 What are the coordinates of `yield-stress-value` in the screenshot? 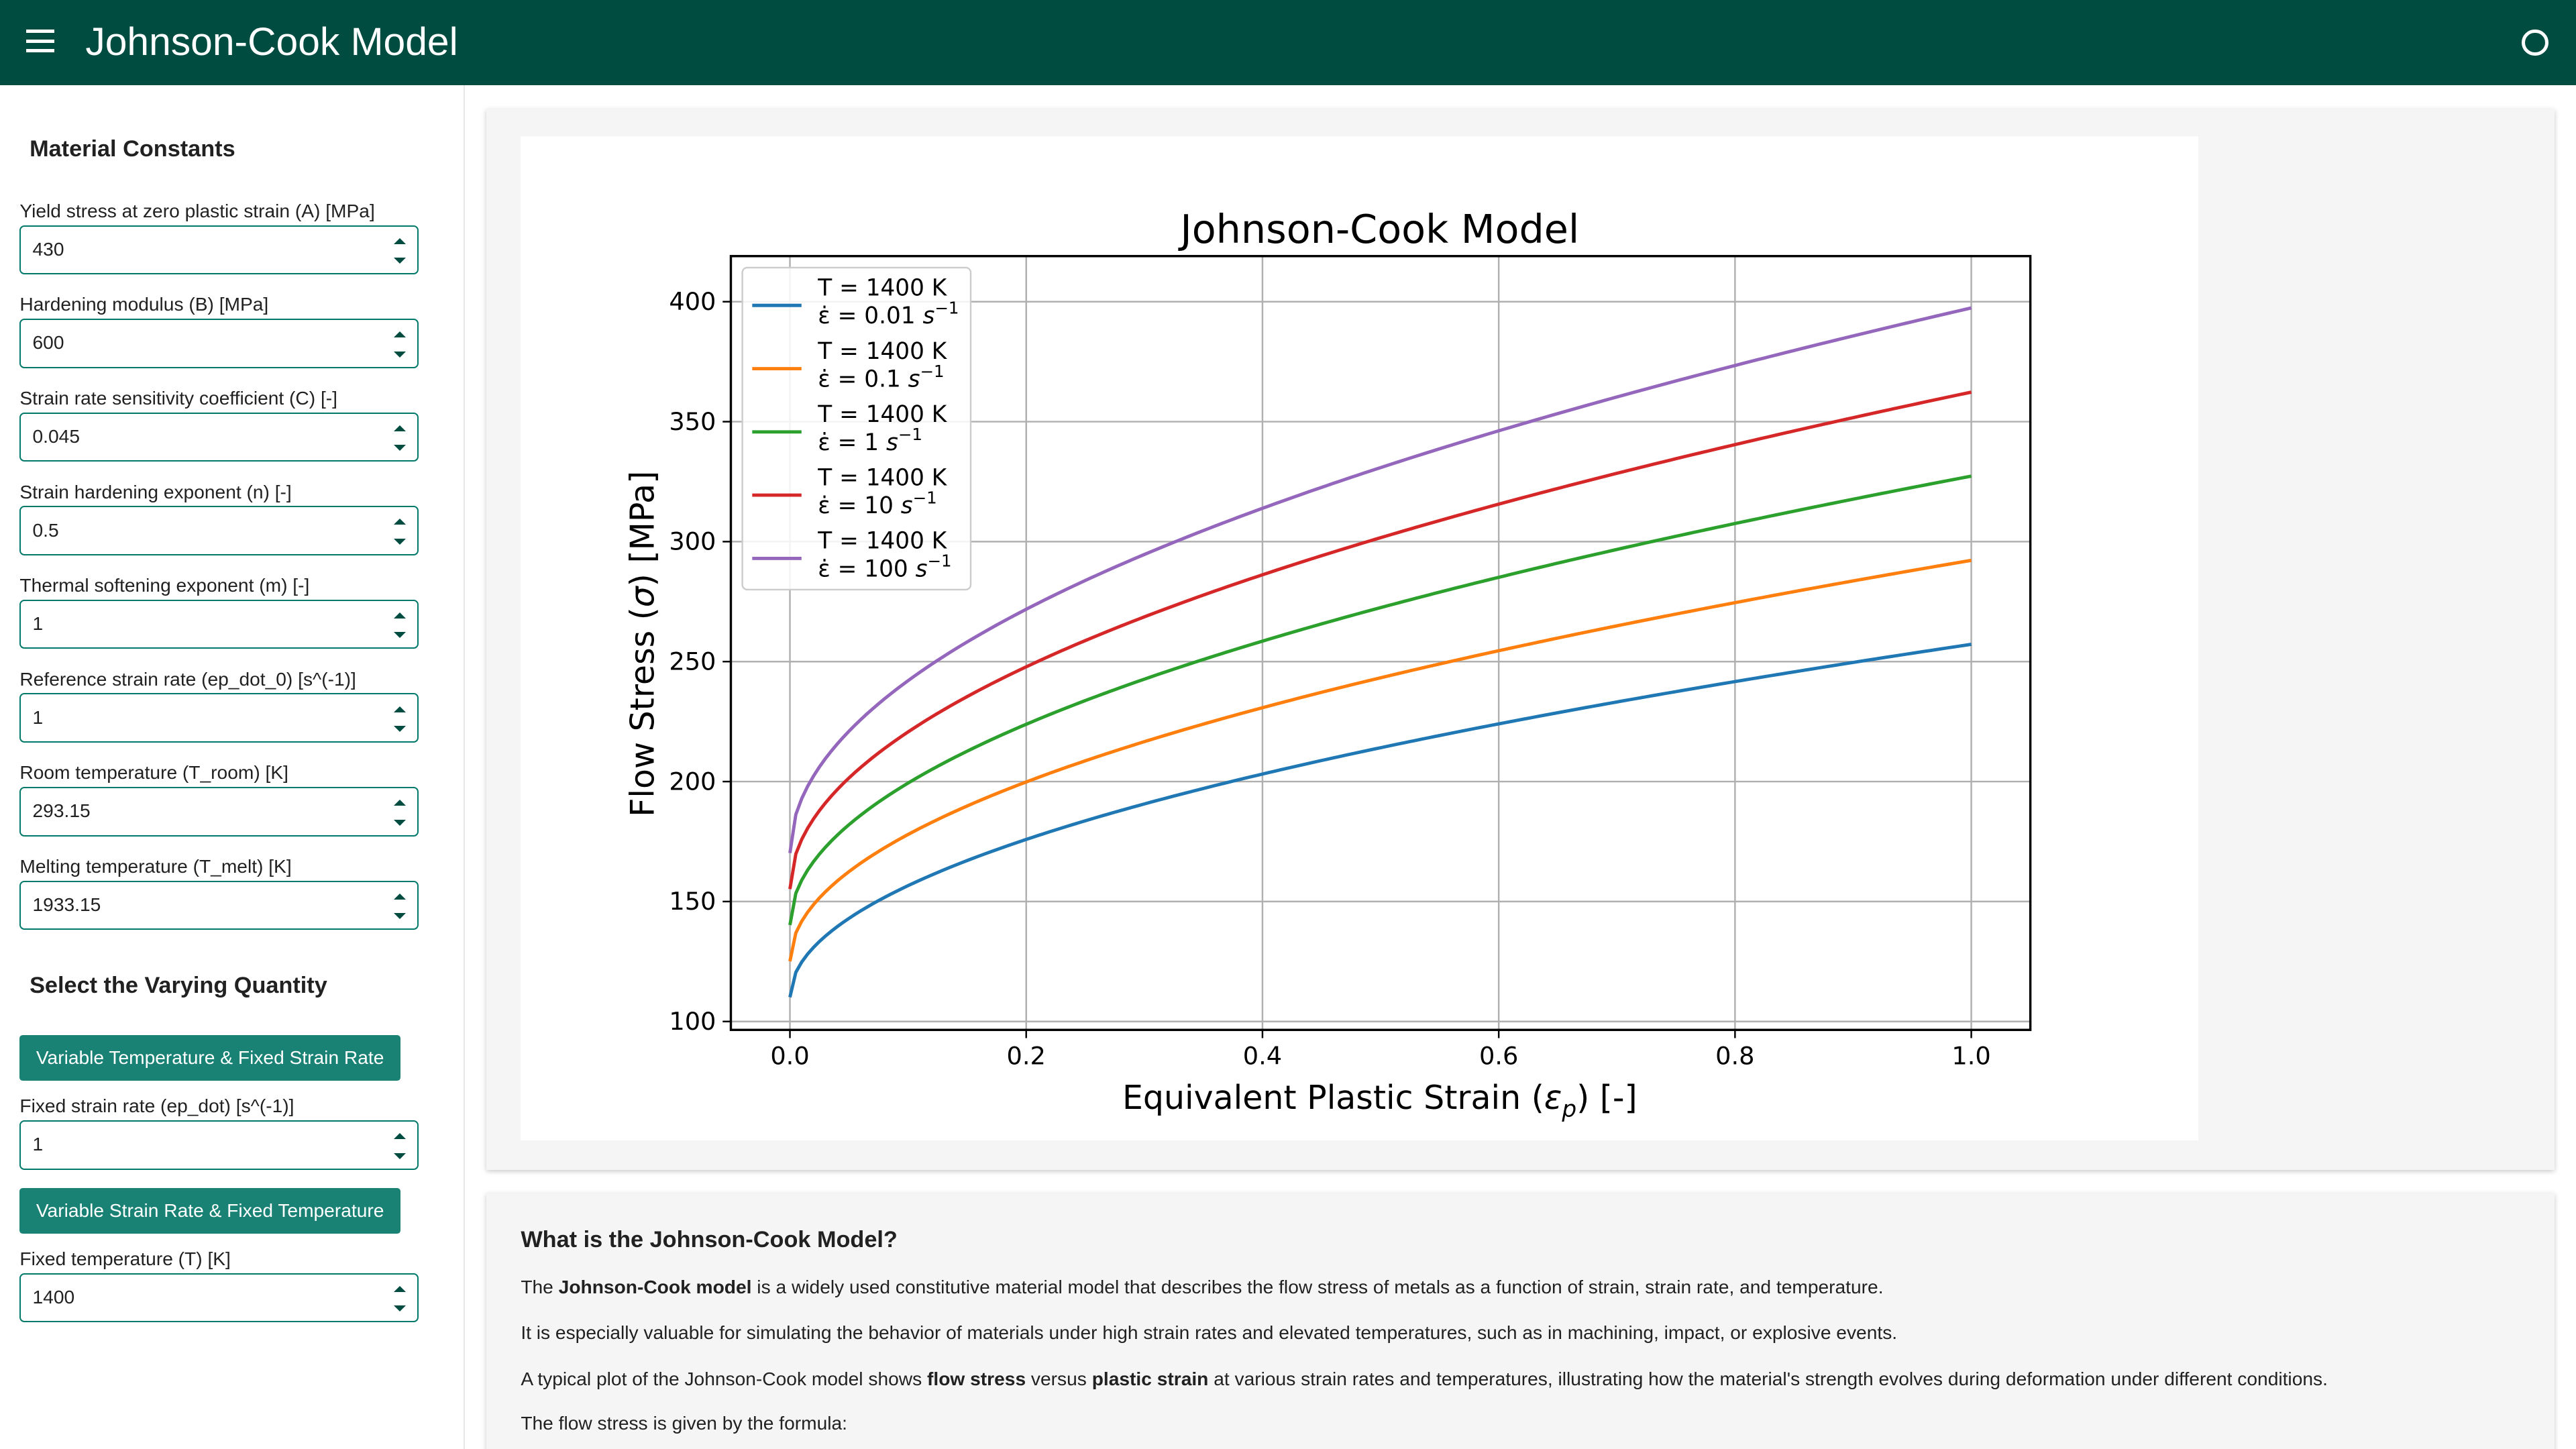 It's located at (197, 249).